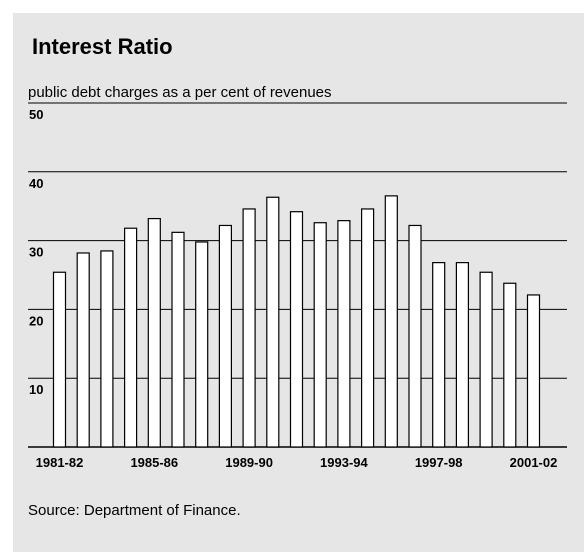 The width and height of the screenshot is (584, 552). Describe the element at coordinates (36, 389) in the screenshot. I see `y-tick-label: 10` at that location.